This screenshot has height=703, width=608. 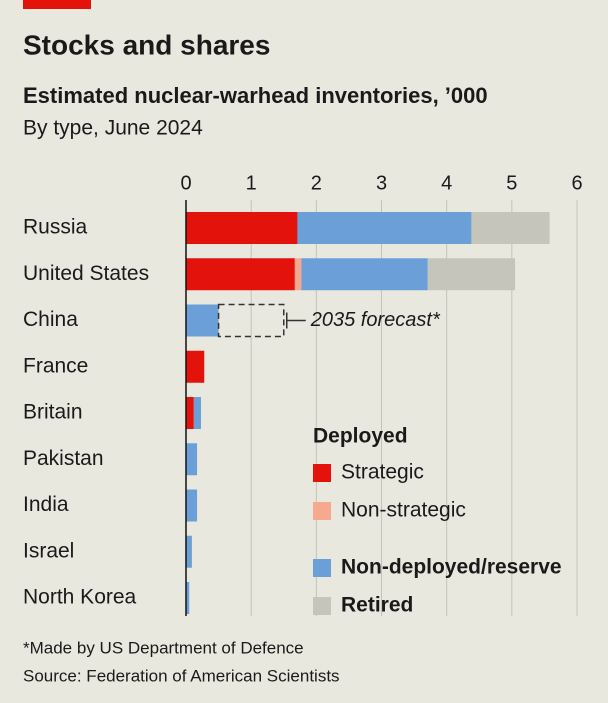 I want to click on legend-group-title: Deployed, so click(x=360, y=436).